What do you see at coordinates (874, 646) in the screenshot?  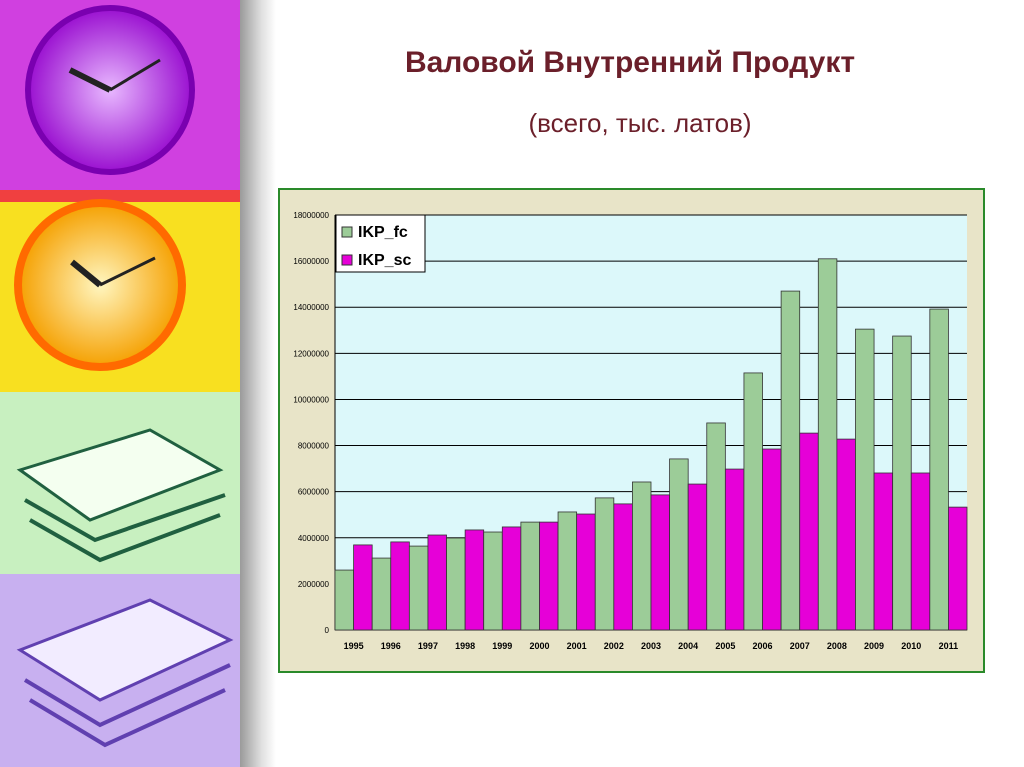 I see `x-tick-label: 2009` at bounding box center [874, 646].